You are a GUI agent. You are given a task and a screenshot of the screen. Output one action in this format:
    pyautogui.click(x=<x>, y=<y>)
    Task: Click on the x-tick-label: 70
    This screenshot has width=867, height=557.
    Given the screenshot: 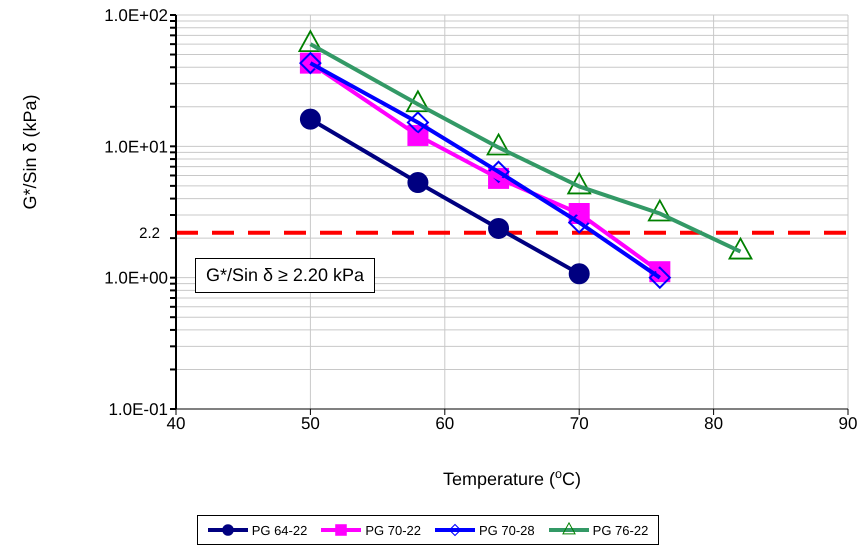 What is the action you would take?
    pyautogui.click(x=579, y=424)
    